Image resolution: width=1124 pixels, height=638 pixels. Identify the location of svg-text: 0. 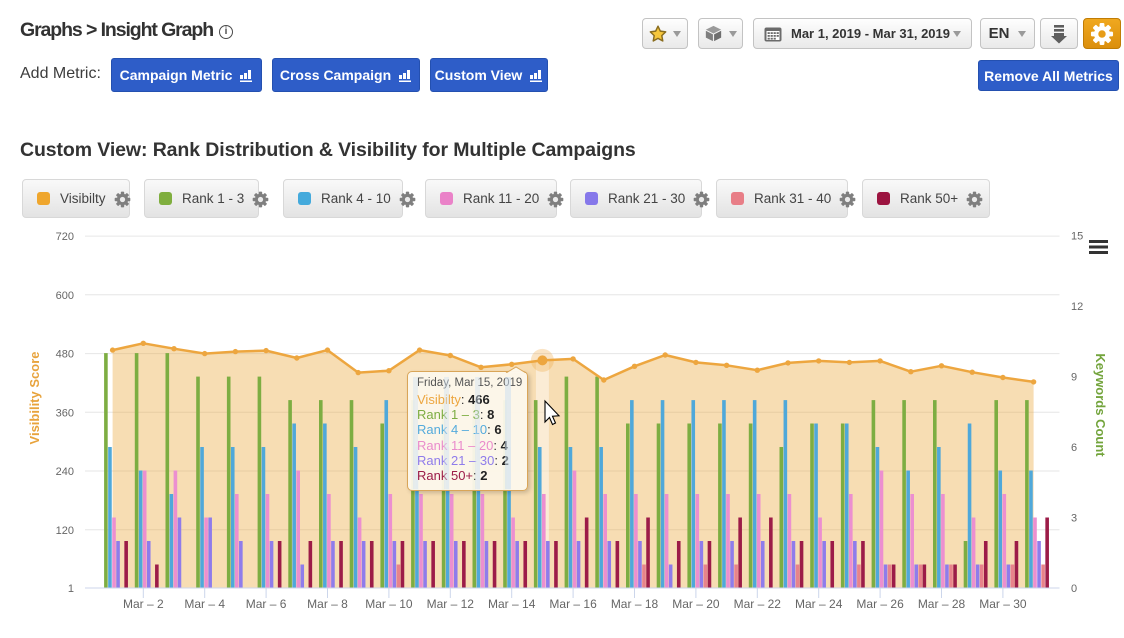
(1074, 589).